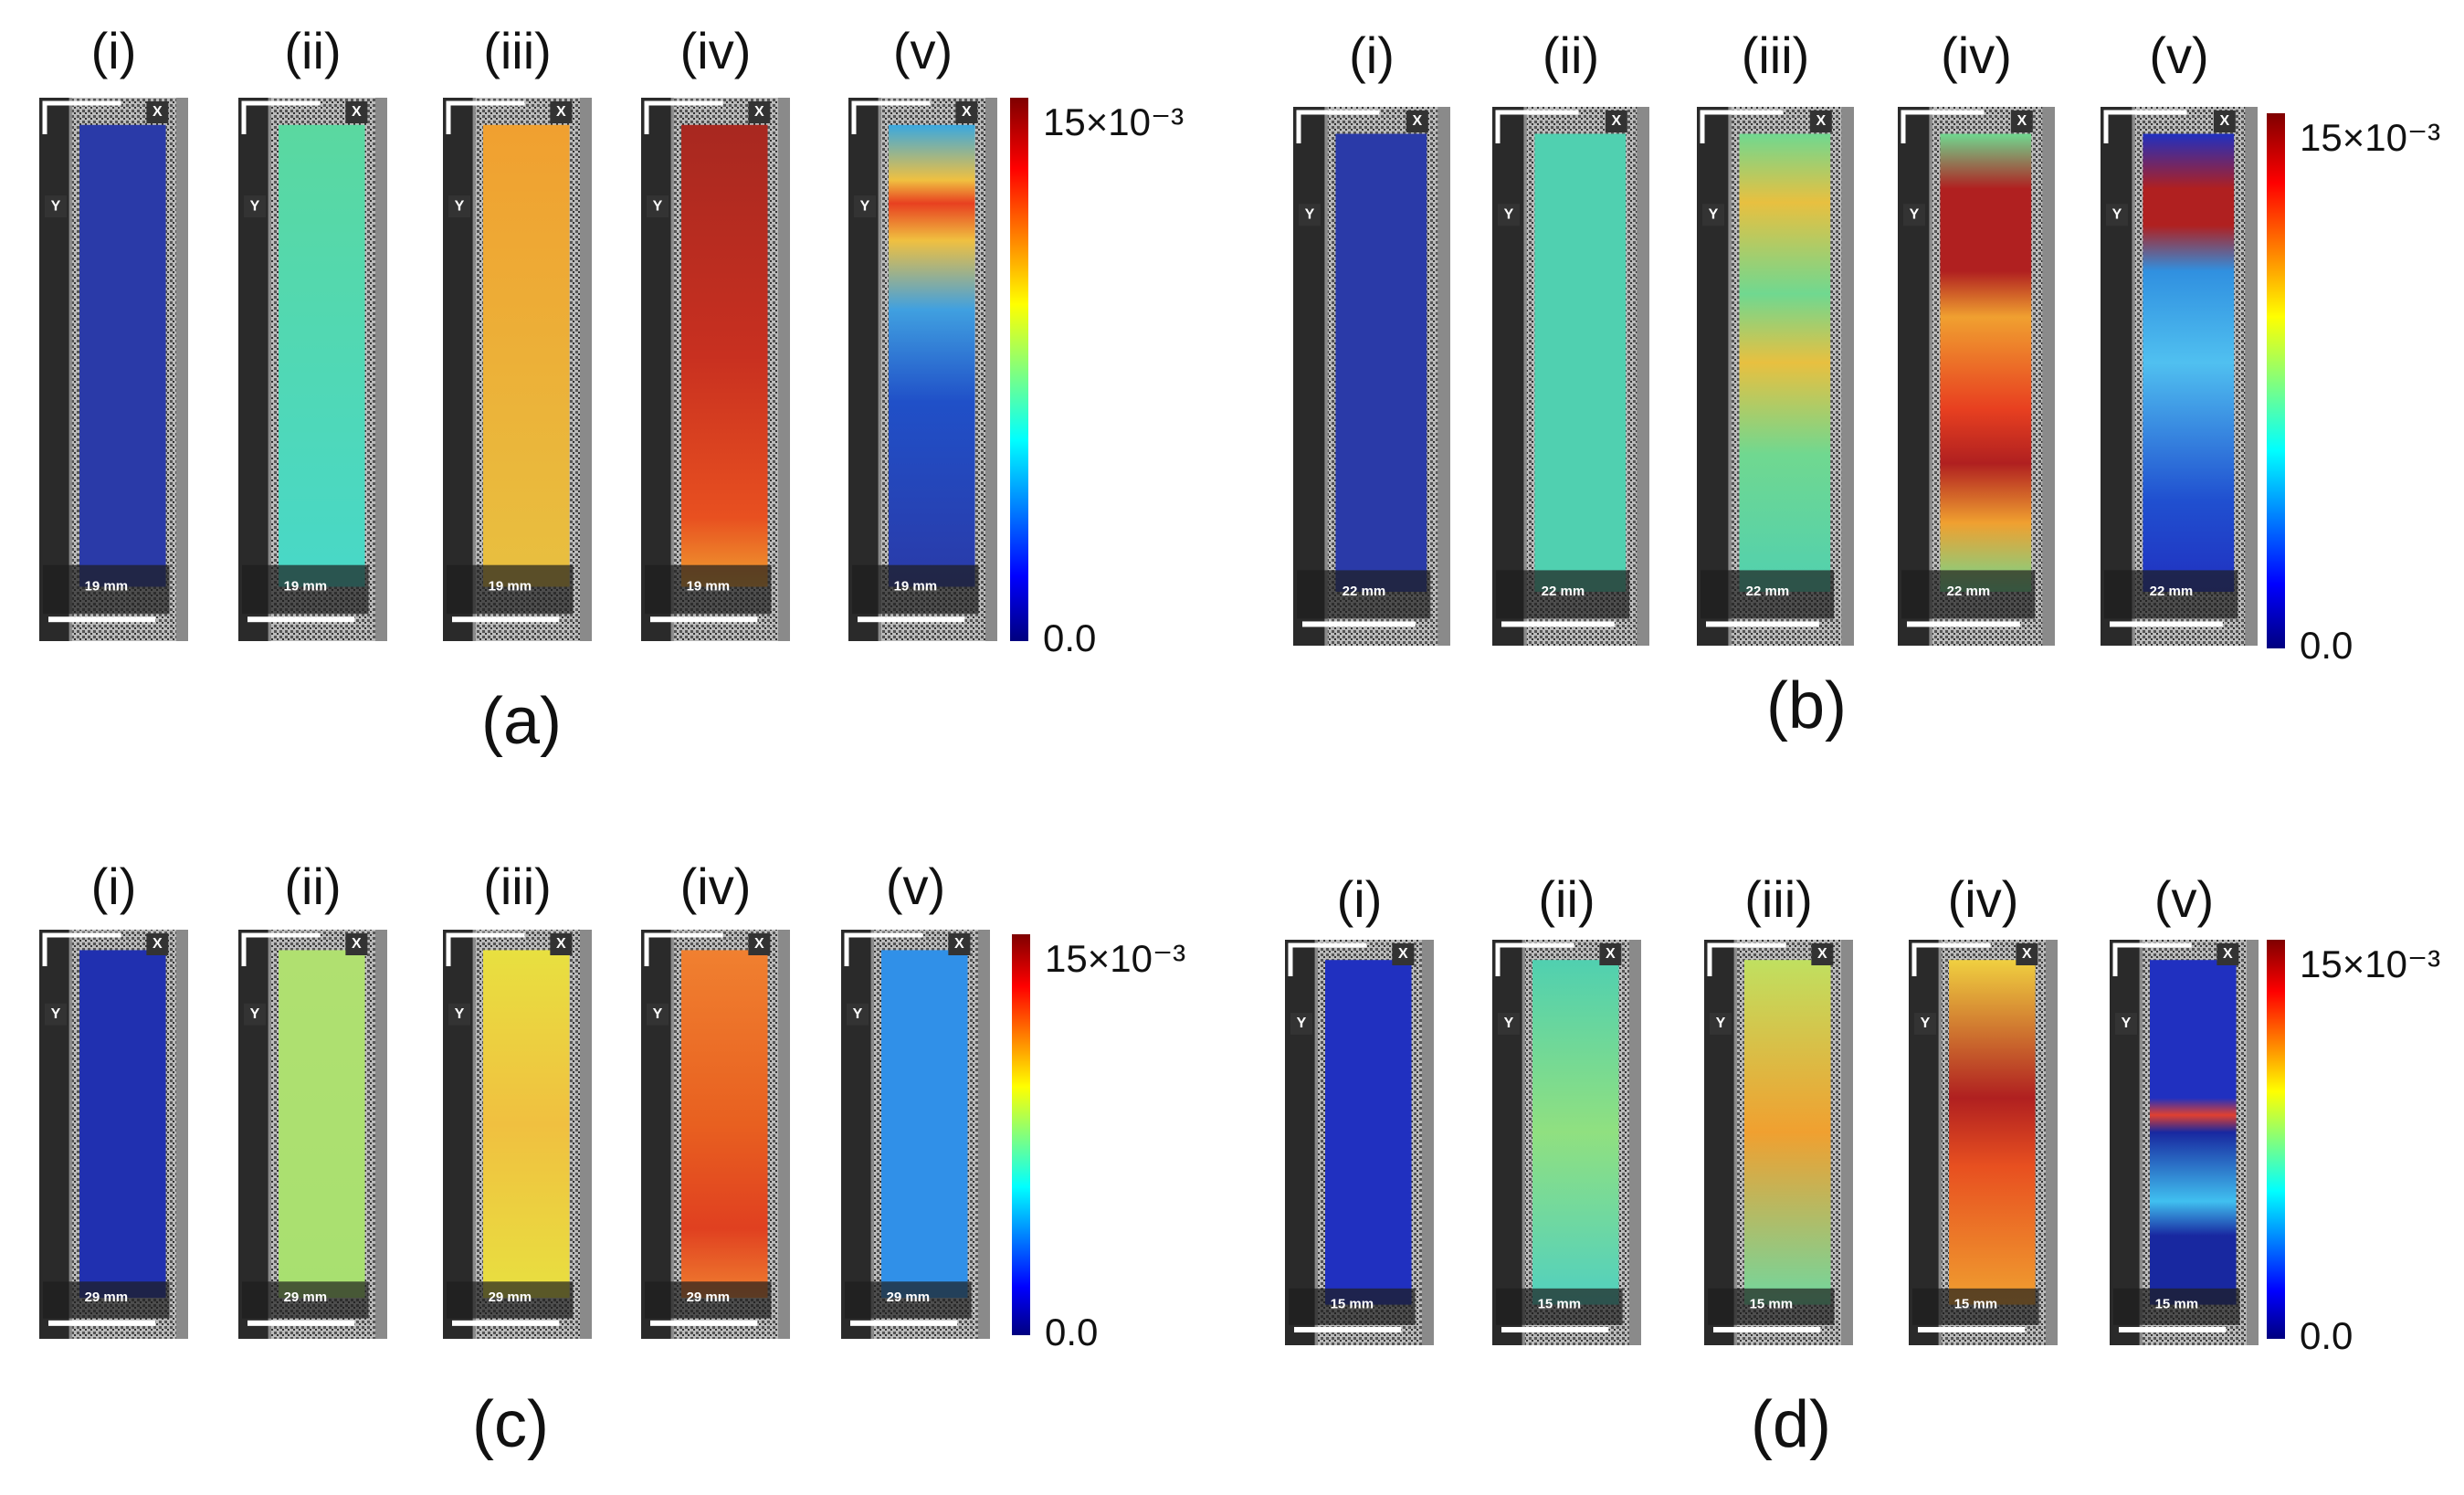  I want to click on scale-label: 22 mm, so click(1364, 591).